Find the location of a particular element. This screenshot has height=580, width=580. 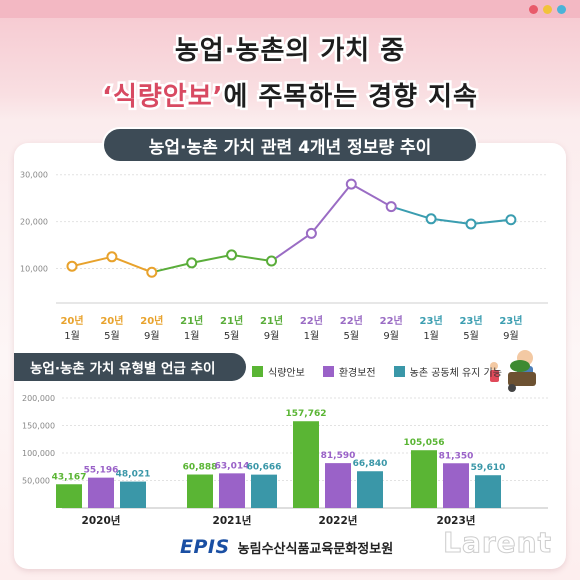

legend-label-community: 농촌 공동체 유지 기능 is located at coordinates (455, 373).